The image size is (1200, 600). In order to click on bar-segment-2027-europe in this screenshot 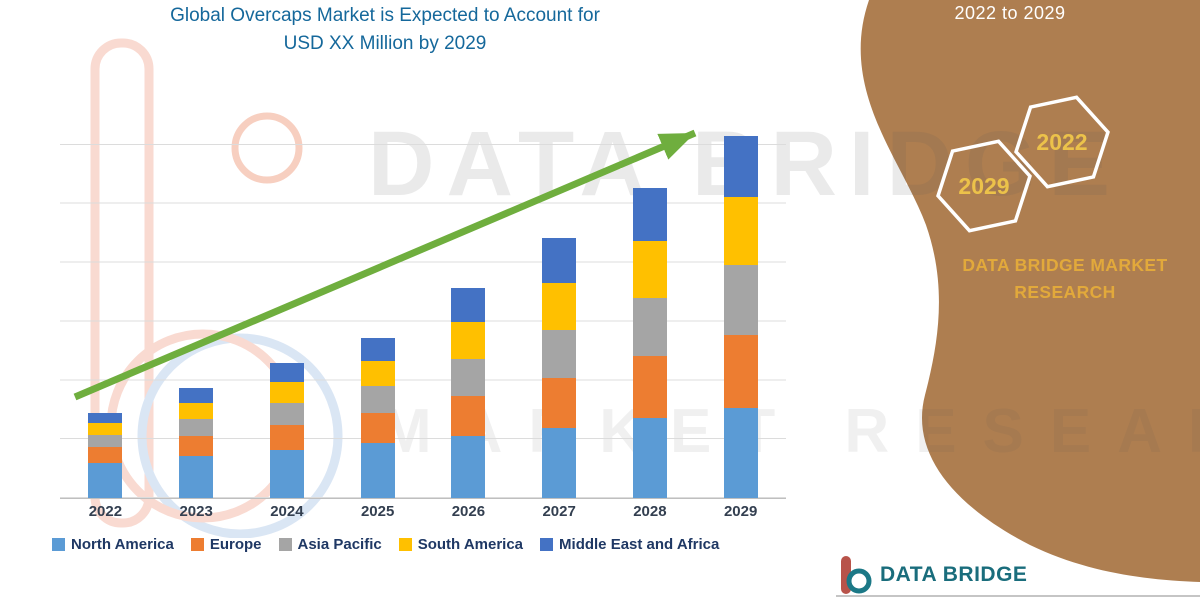, I will do `click(559, 403)`.